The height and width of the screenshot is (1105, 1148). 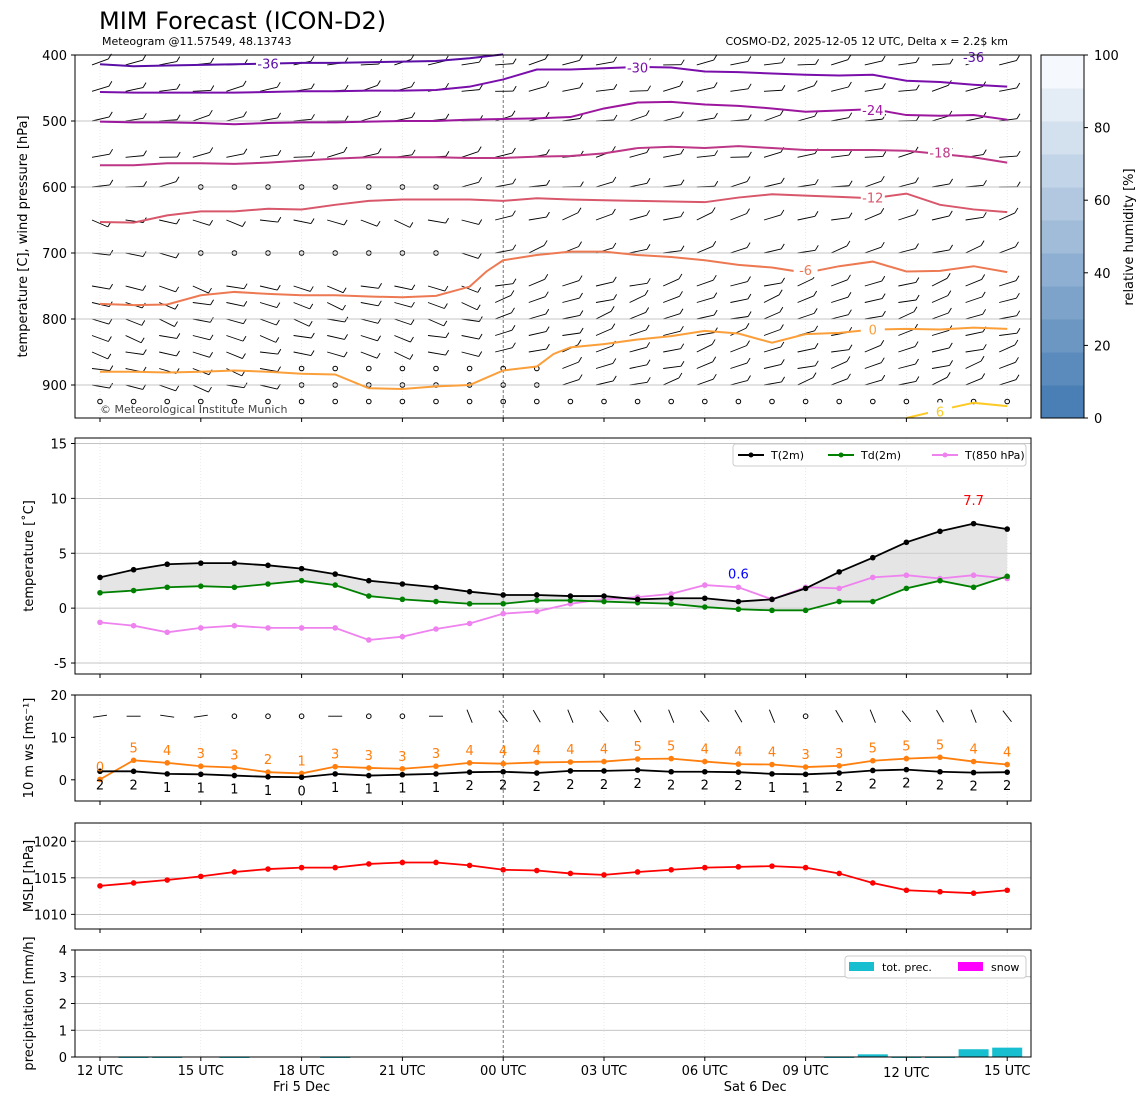 I want to click on legend: tot. prec. snow, so click(x=935, y=967).